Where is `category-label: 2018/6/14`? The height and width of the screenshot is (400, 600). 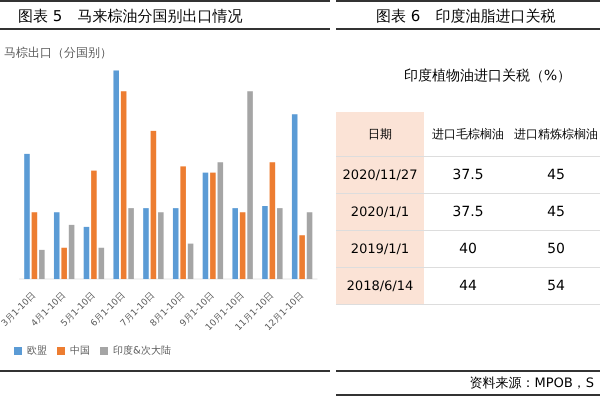
category-label: 2018/6/14 is located at coordinates (380, 286).